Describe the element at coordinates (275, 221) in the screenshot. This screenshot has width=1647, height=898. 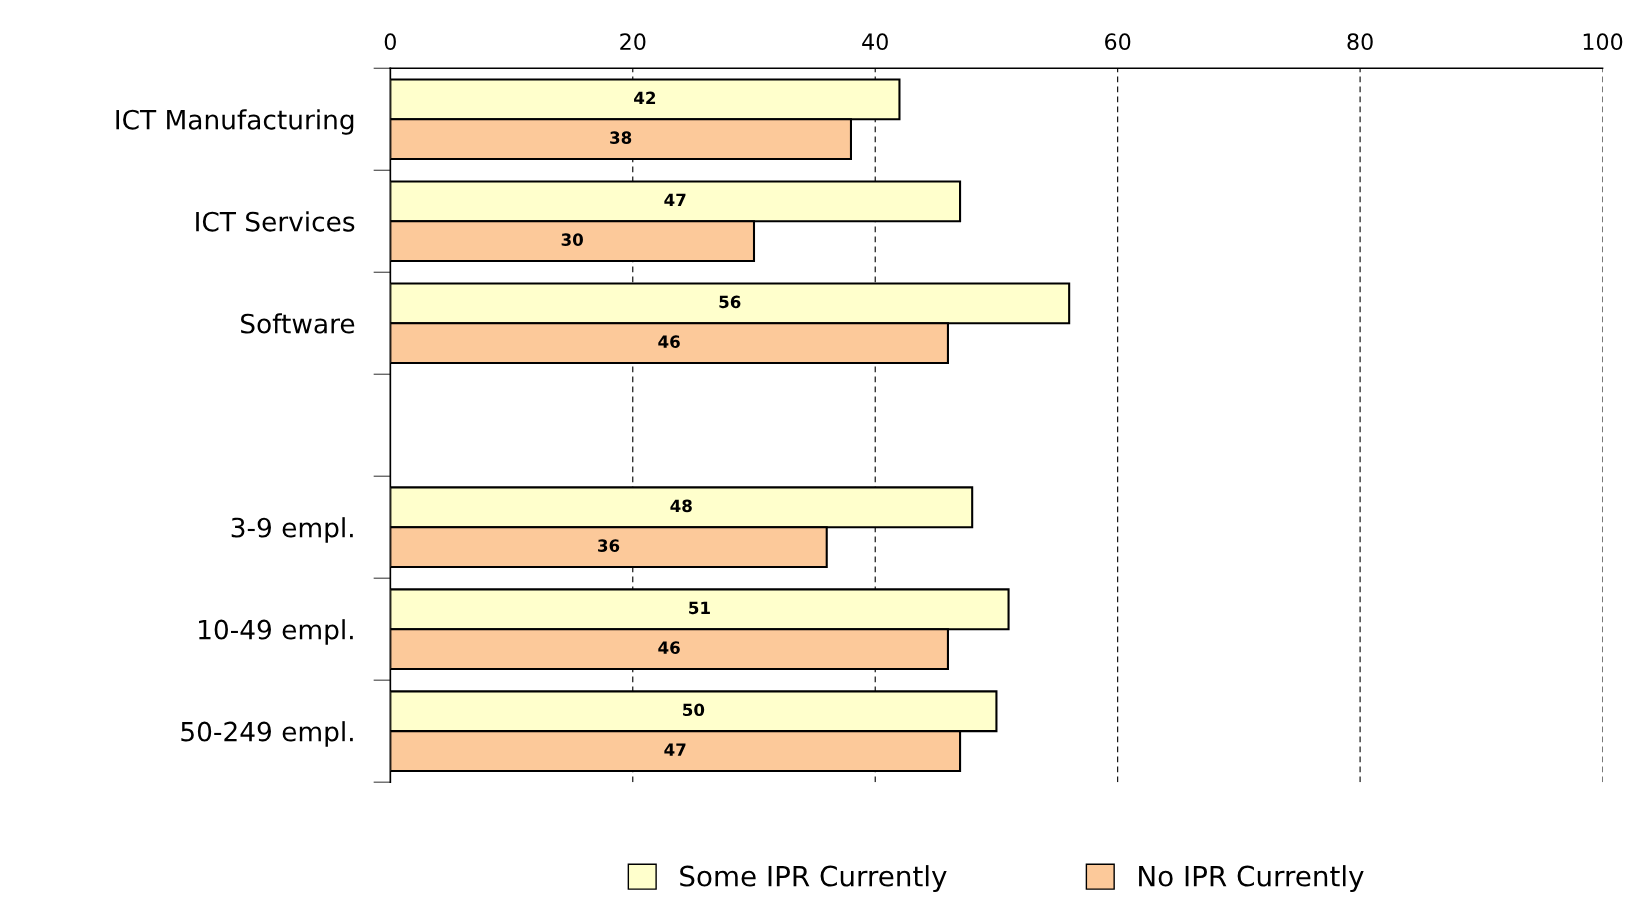
I see `y-tick-label: ICT Services` at that location.